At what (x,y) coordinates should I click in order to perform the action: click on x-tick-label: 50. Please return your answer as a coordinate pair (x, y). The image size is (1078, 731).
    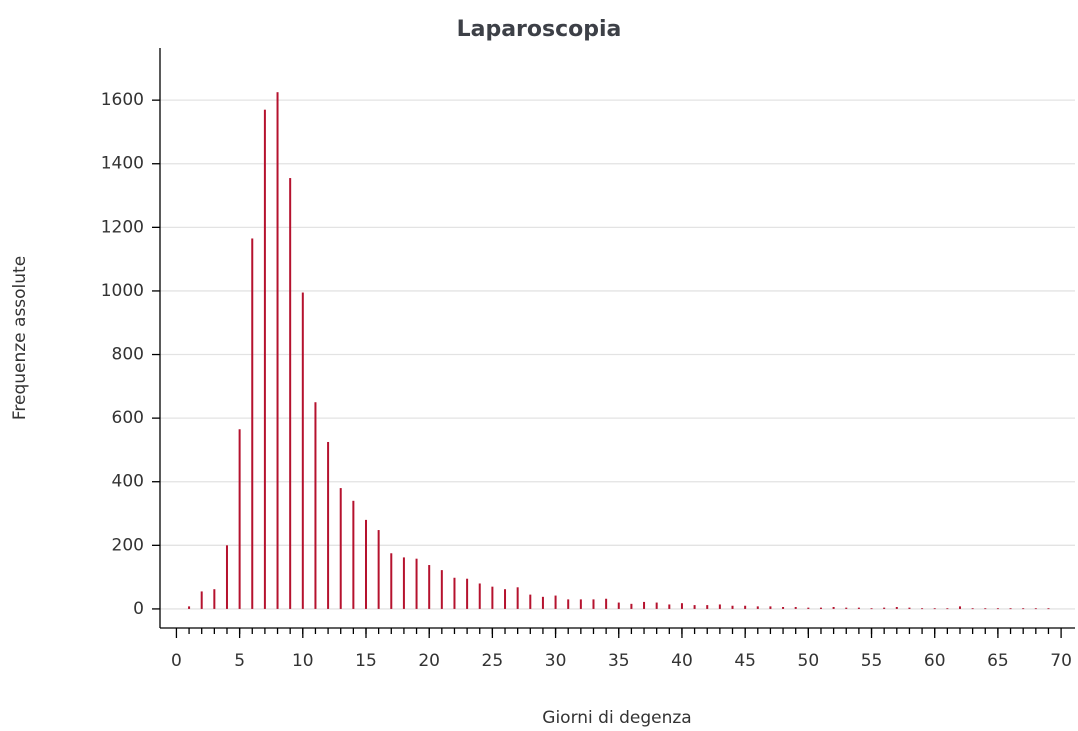
    Looking at the image, I should click on (809, 661).